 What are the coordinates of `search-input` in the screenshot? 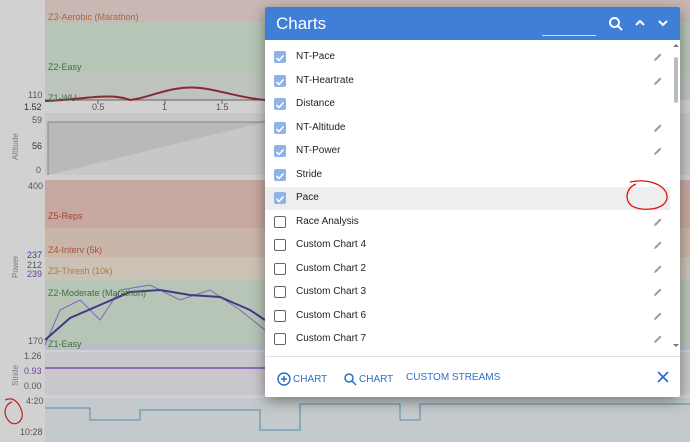 It's located at (569, 35).